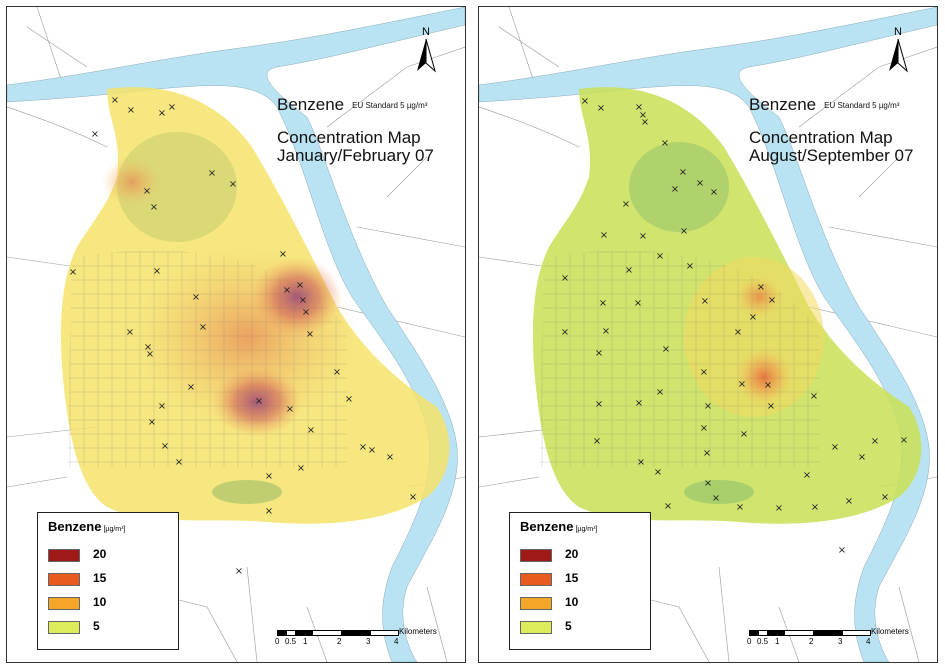  I want to click on scale-tick: 0.5, so click(763, 641).